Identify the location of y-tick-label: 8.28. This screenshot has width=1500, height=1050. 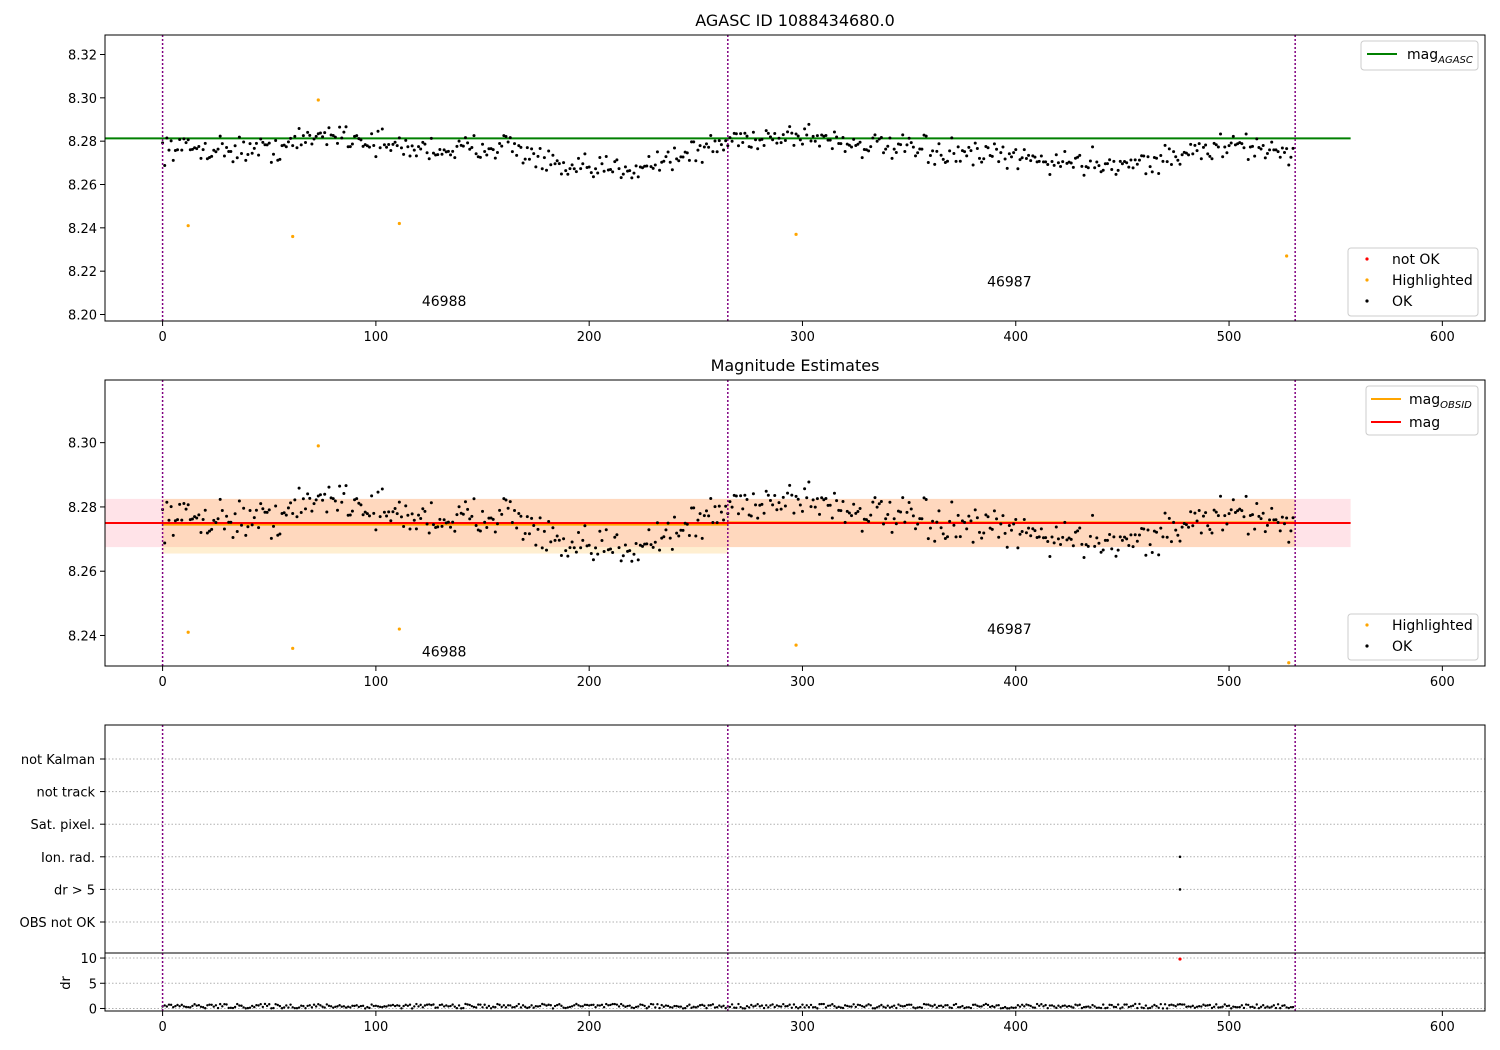
(82, 508).